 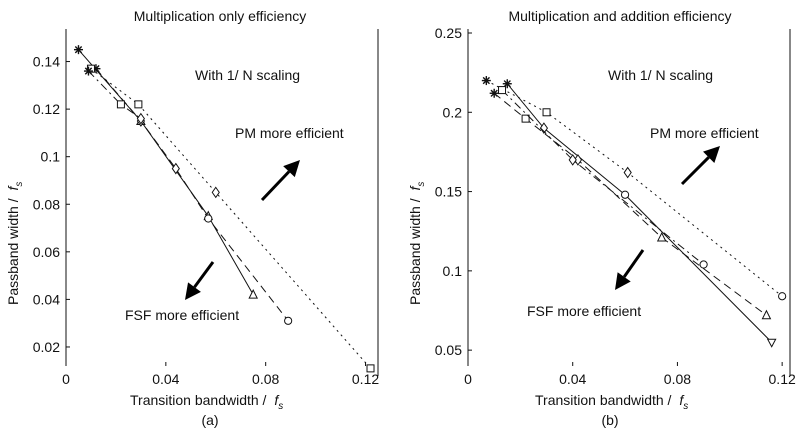 What do you see at coordinates (46, 204) in the screenshot?
I see `y-tick-label: 0.08` at bounding box center [46, 204].